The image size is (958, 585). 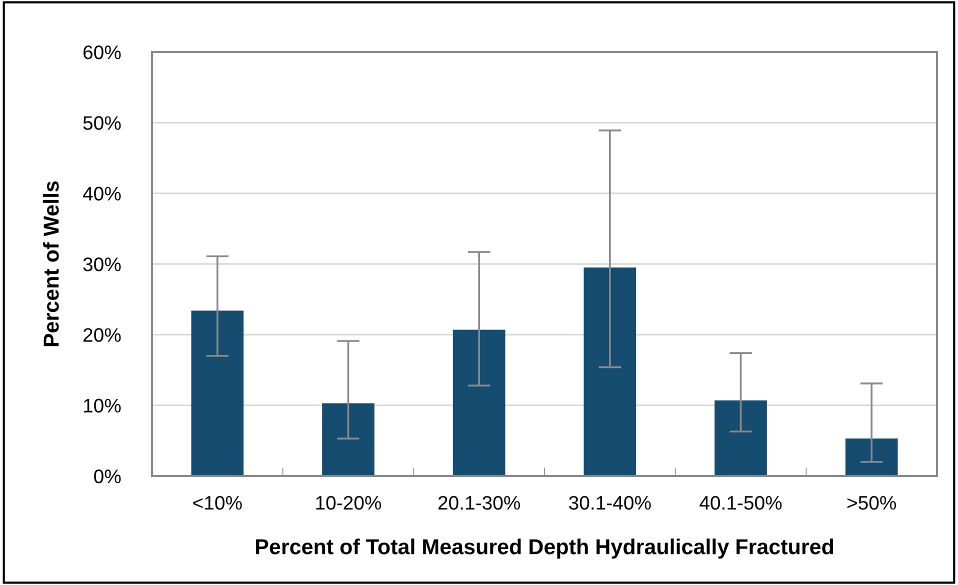 I want to click on y-tick-label: 20%, so click(x=102, y=335).